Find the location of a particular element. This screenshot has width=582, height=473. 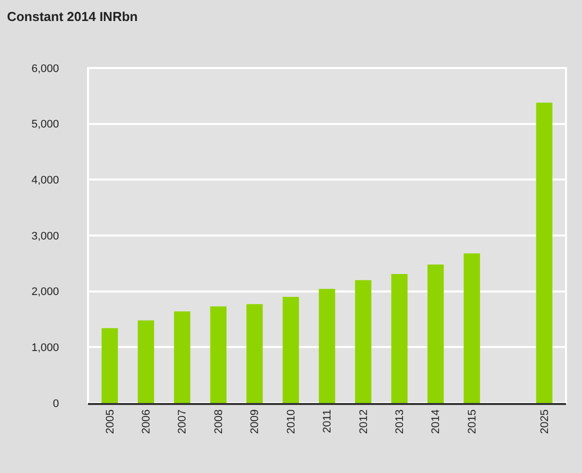

x-tick-label: 2025 is located at coordinates (544, 421).